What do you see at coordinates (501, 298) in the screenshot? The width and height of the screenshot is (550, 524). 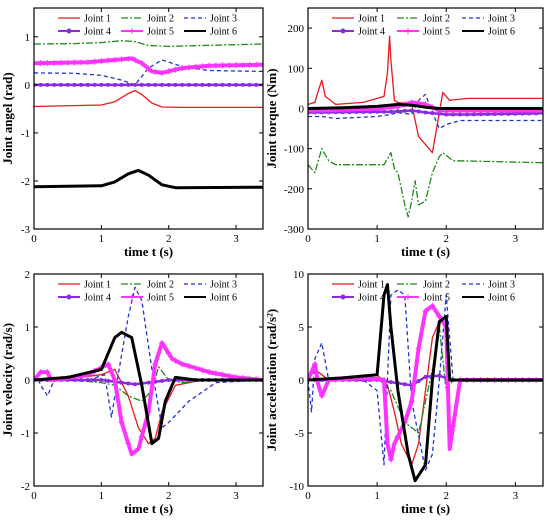 I see `legend-label: Joint 6` at bounding box center [501, 298].